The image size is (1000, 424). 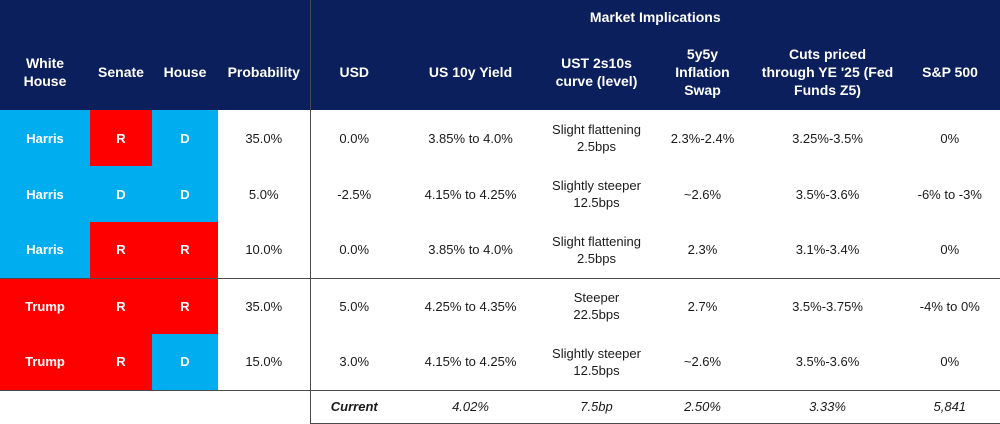 I want to click on curve-line1: Steeper, so click(x=596, y=298).